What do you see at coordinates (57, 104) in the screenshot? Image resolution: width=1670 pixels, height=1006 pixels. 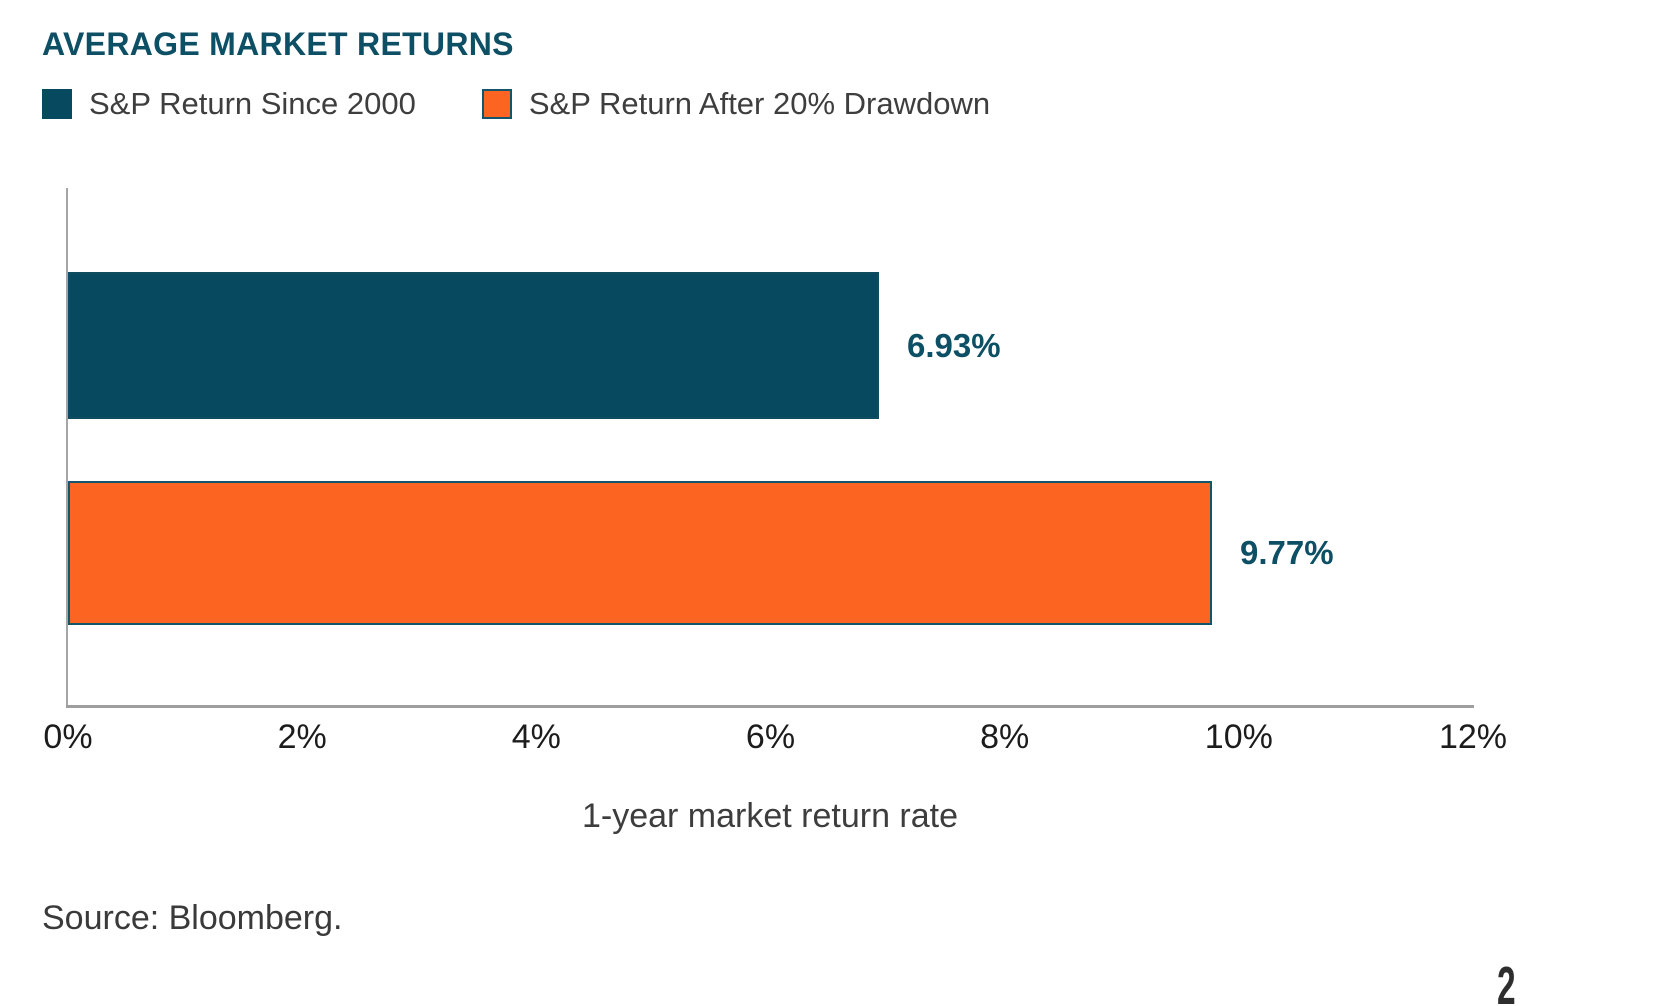 I see `legend-swatch-teal` at bounding box center [57, 104].